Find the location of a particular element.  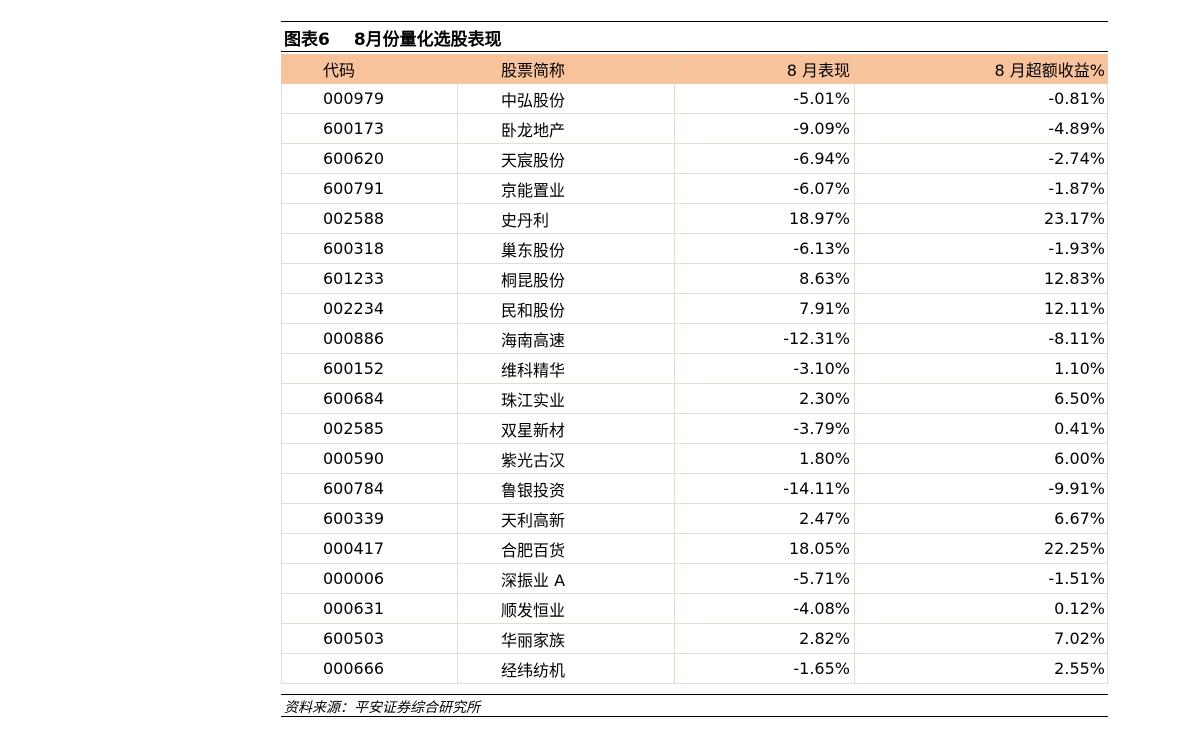

table-row: 600152 维科精华 -3.10% 1.10% is located at coordinates (694, 368).